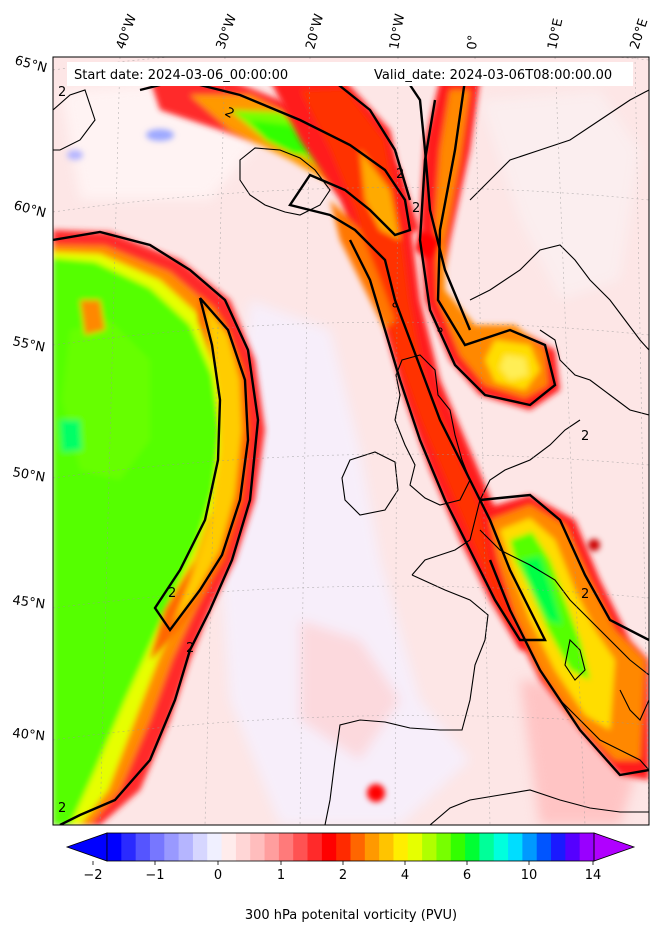  Describe the element at coordinates (172, 593) in the screenshot. I see `contour-label-4: 2` at that location.